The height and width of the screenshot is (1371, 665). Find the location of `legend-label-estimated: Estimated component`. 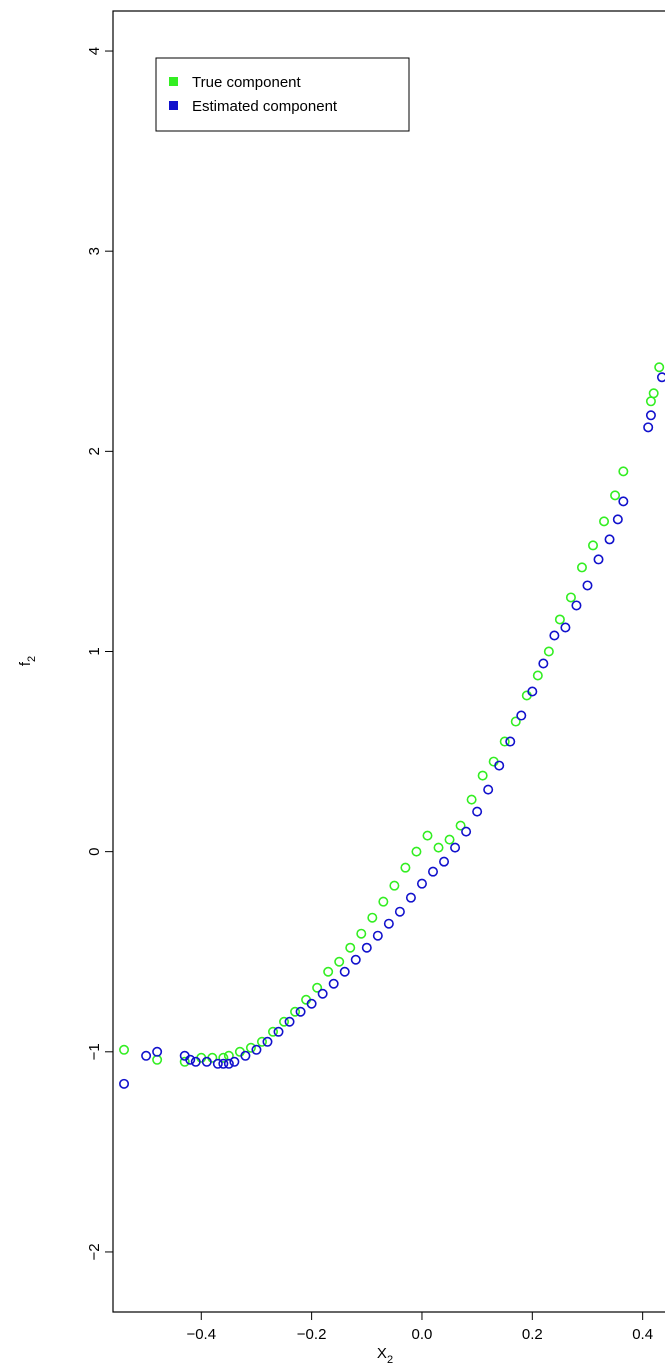

legend-label-estimated: Estimated component is located at coordinates (265, 106).